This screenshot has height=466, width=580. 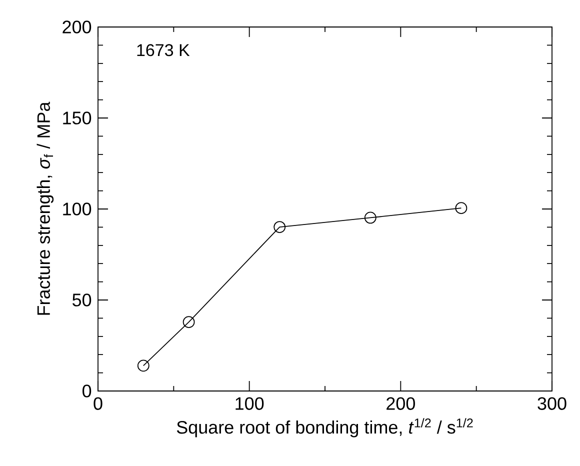 I want to click on x-tick-label: 0, so click(x=98, y=403).